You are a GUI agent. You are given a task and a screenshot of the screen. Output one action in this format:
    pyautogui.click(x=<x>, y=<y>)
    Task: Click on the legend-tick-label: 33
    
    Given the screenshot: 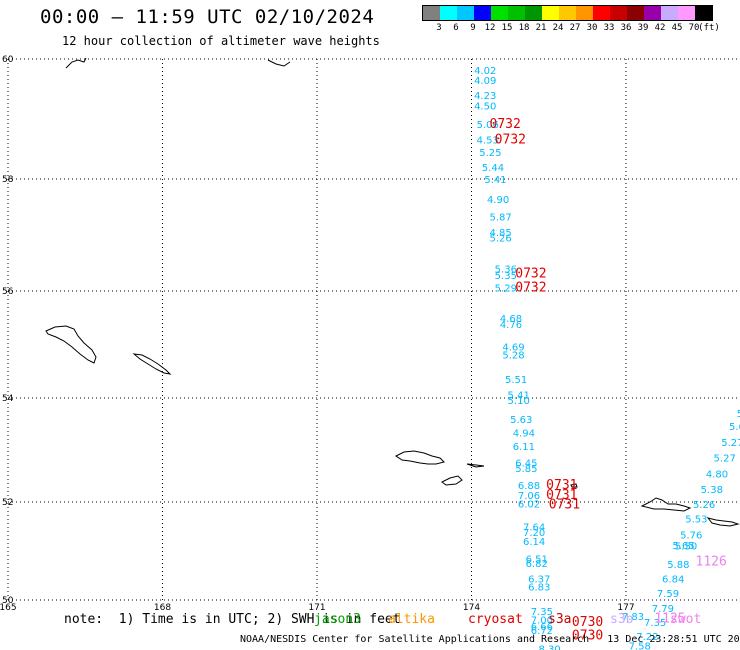 What is the action you would take?
    pyautogui.click(x=609, y=28)
    